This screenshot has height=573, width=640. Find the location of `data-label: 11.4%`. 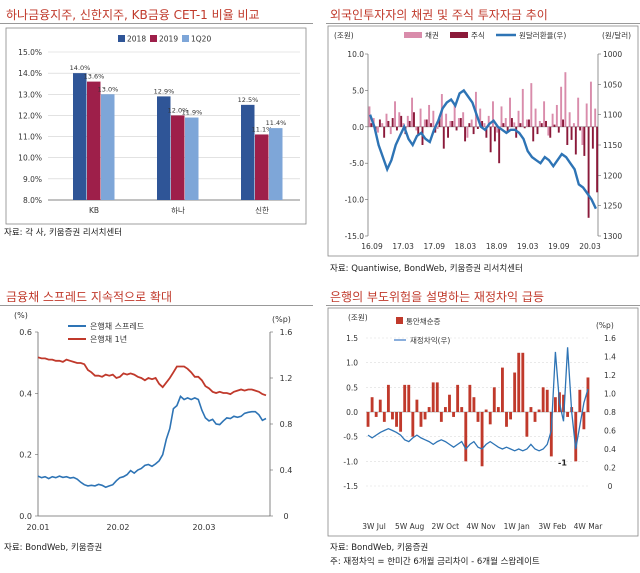

data-label: 11.4% is located at coordinates (276, 123).